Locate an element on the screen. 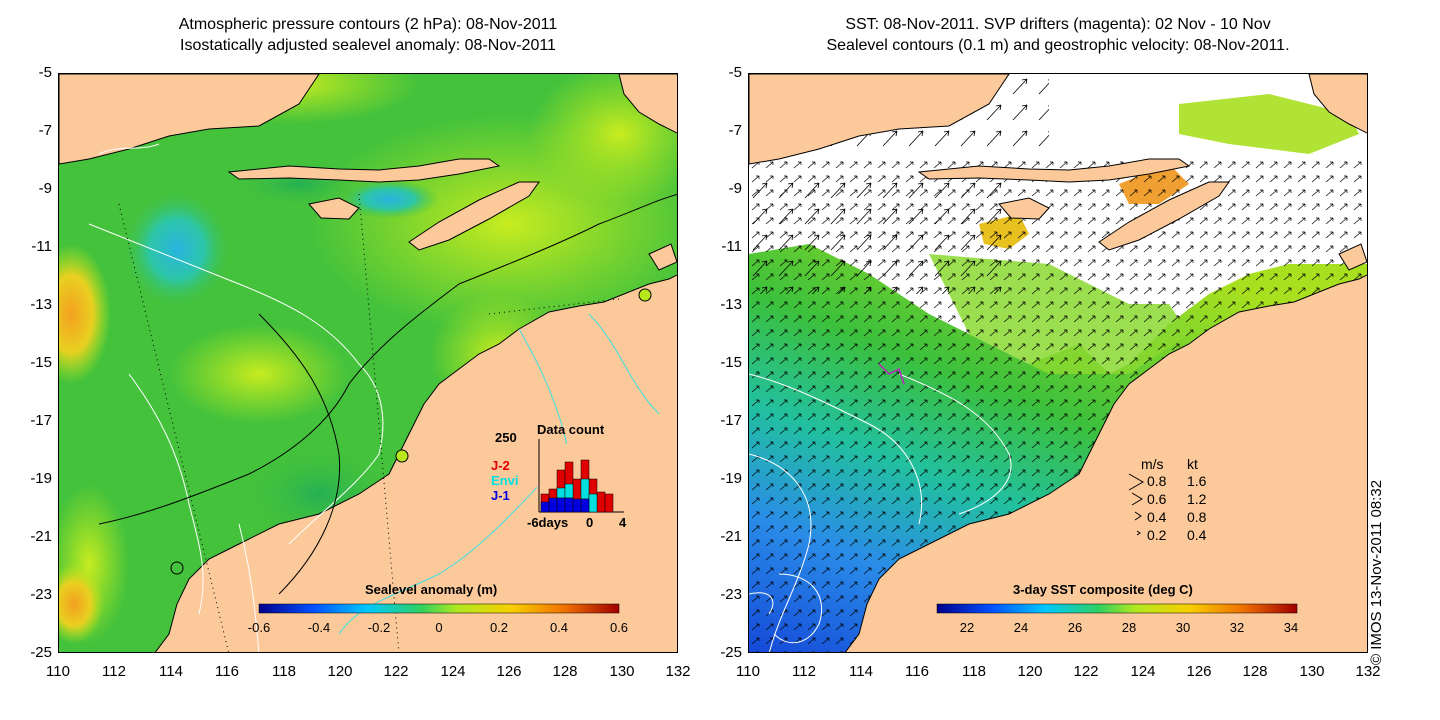 This screenshot has width=1440, height=720. sst-colorbar-tick: 26 is located at coordinates (1075, 627).